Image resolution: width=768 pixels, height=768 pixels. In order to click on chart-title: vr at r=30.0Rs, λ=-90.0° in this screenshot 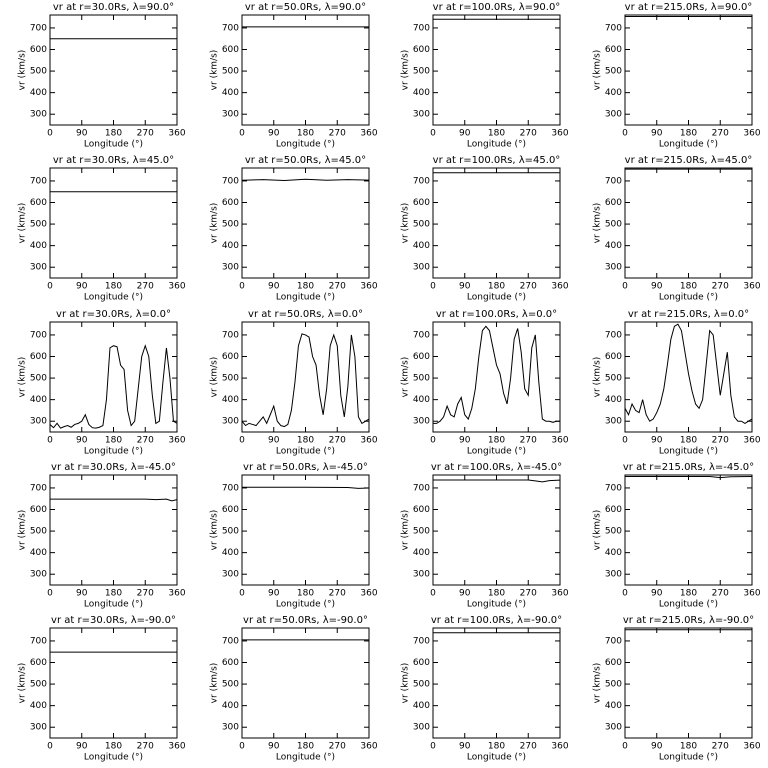, I will do `click(113, 620)`.